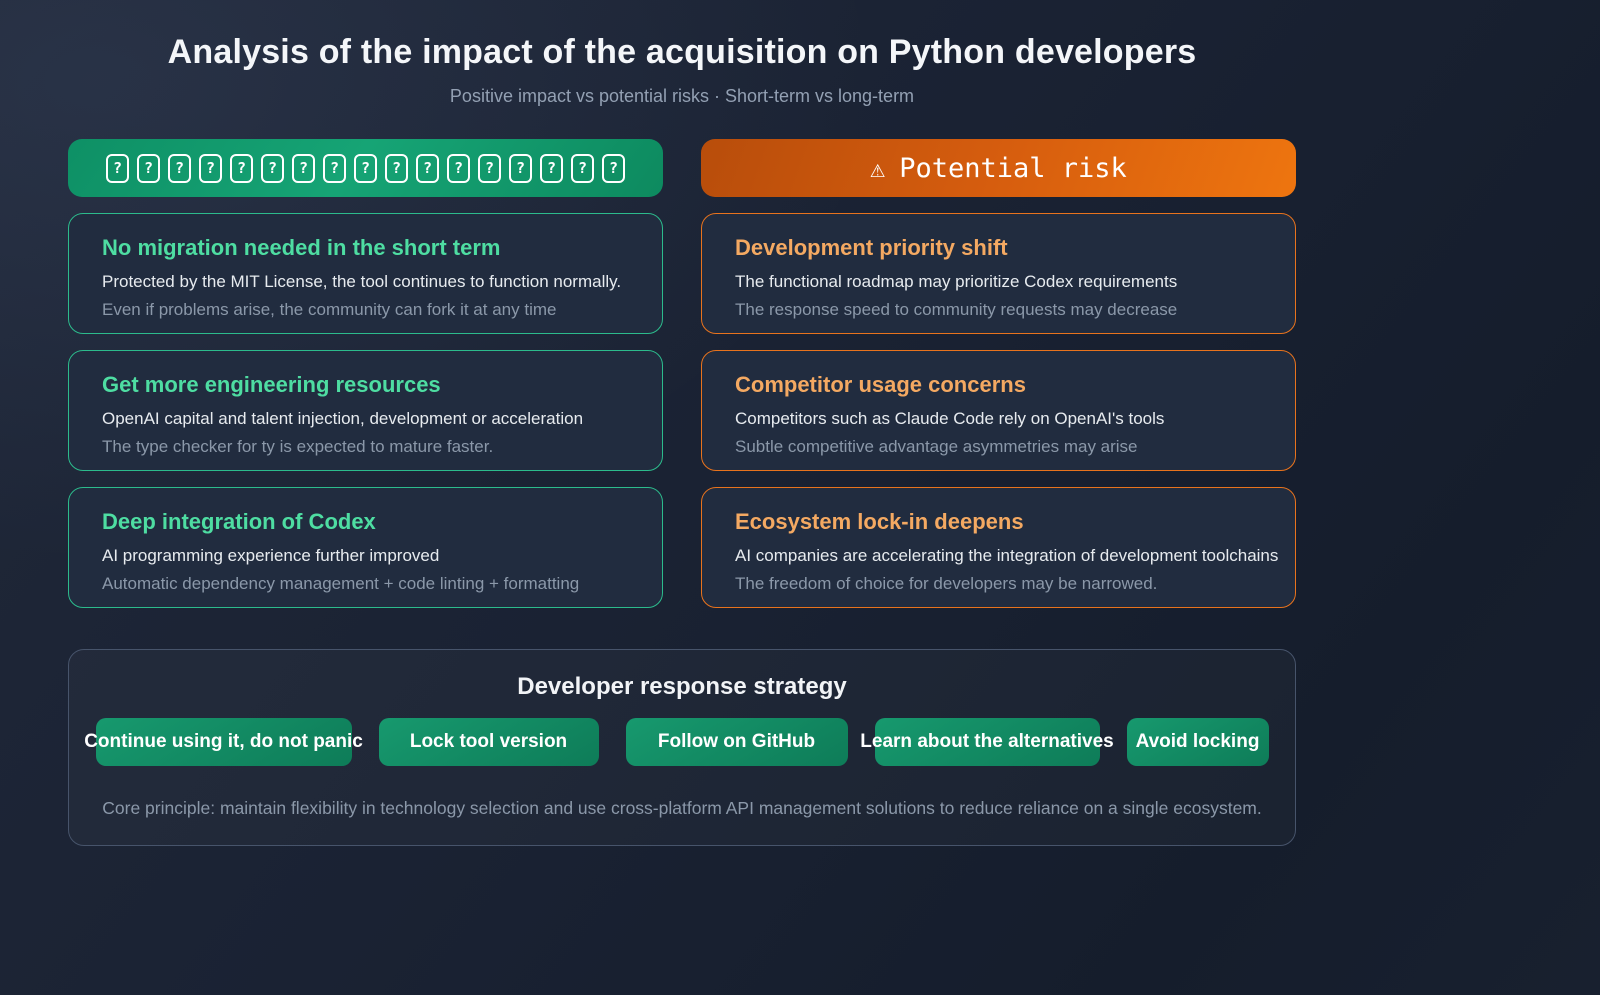 The height and width of the screenshot is (995, 1600). What do you see at coordinates (301, 247) in the screenshot?
I see `card-title: No migration needed in the short term` at bounding box center [301, 247].